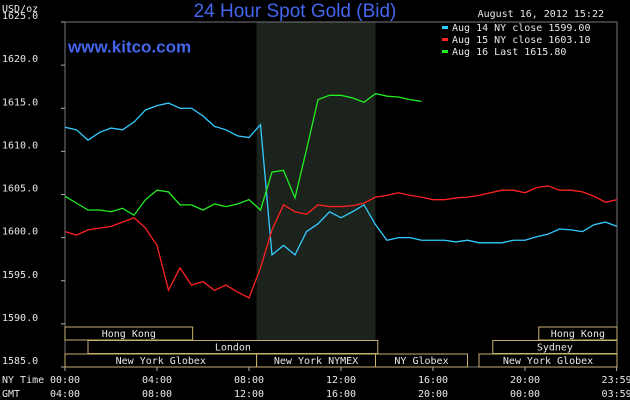 Image resolution: width=630 pixels, height=400 pixels. What do you see at coordinates (316, 361) in the screenshot?
I see `session-label: New York NYMEX` at bounding box center [316, 361].